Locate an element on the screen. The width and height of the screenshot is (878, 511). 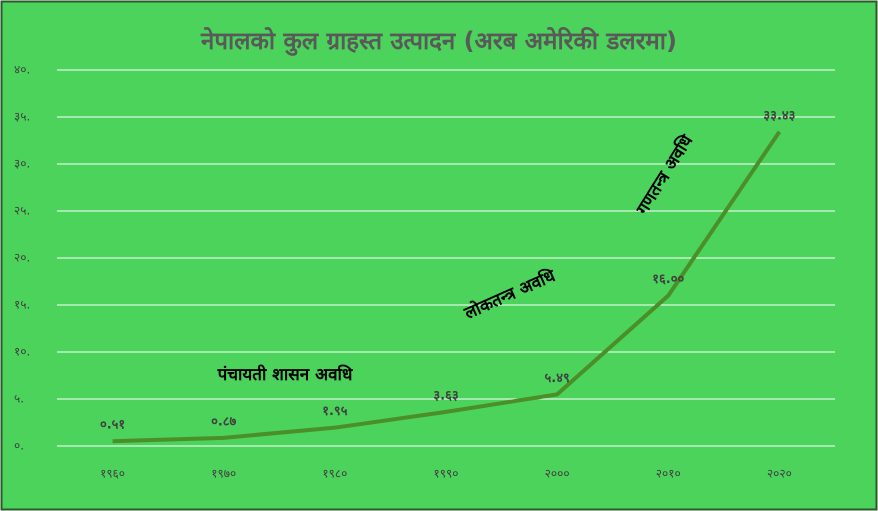
y-tick-label: २०. is located at coordinates (22, 258).